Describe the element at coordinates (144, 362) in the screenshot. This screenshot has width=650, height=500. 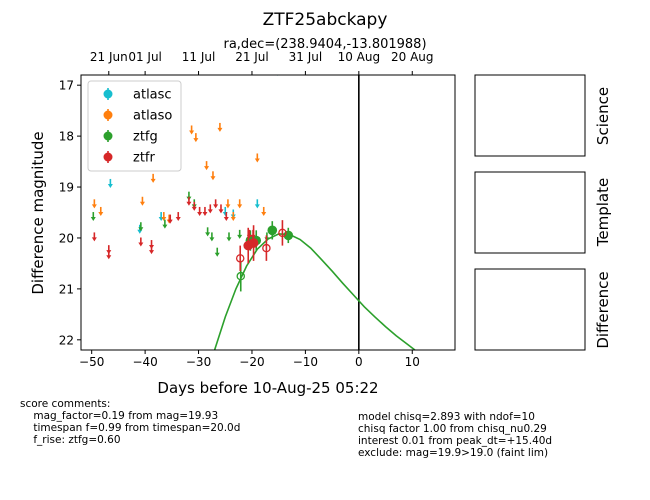
I see `x-tick-label: −40` at that location.